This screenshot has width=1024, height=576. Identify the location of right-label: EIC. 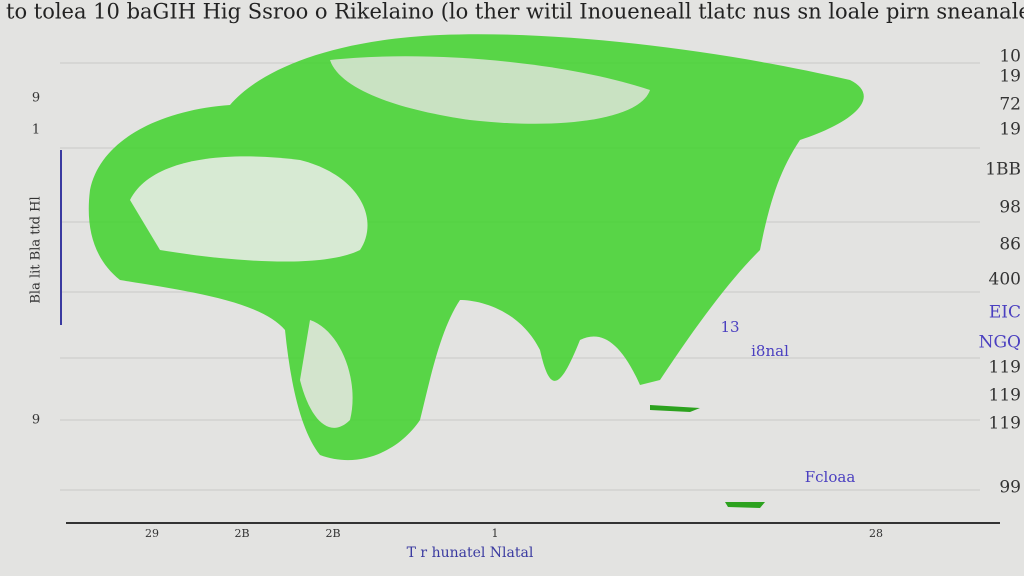
(1005, 313).